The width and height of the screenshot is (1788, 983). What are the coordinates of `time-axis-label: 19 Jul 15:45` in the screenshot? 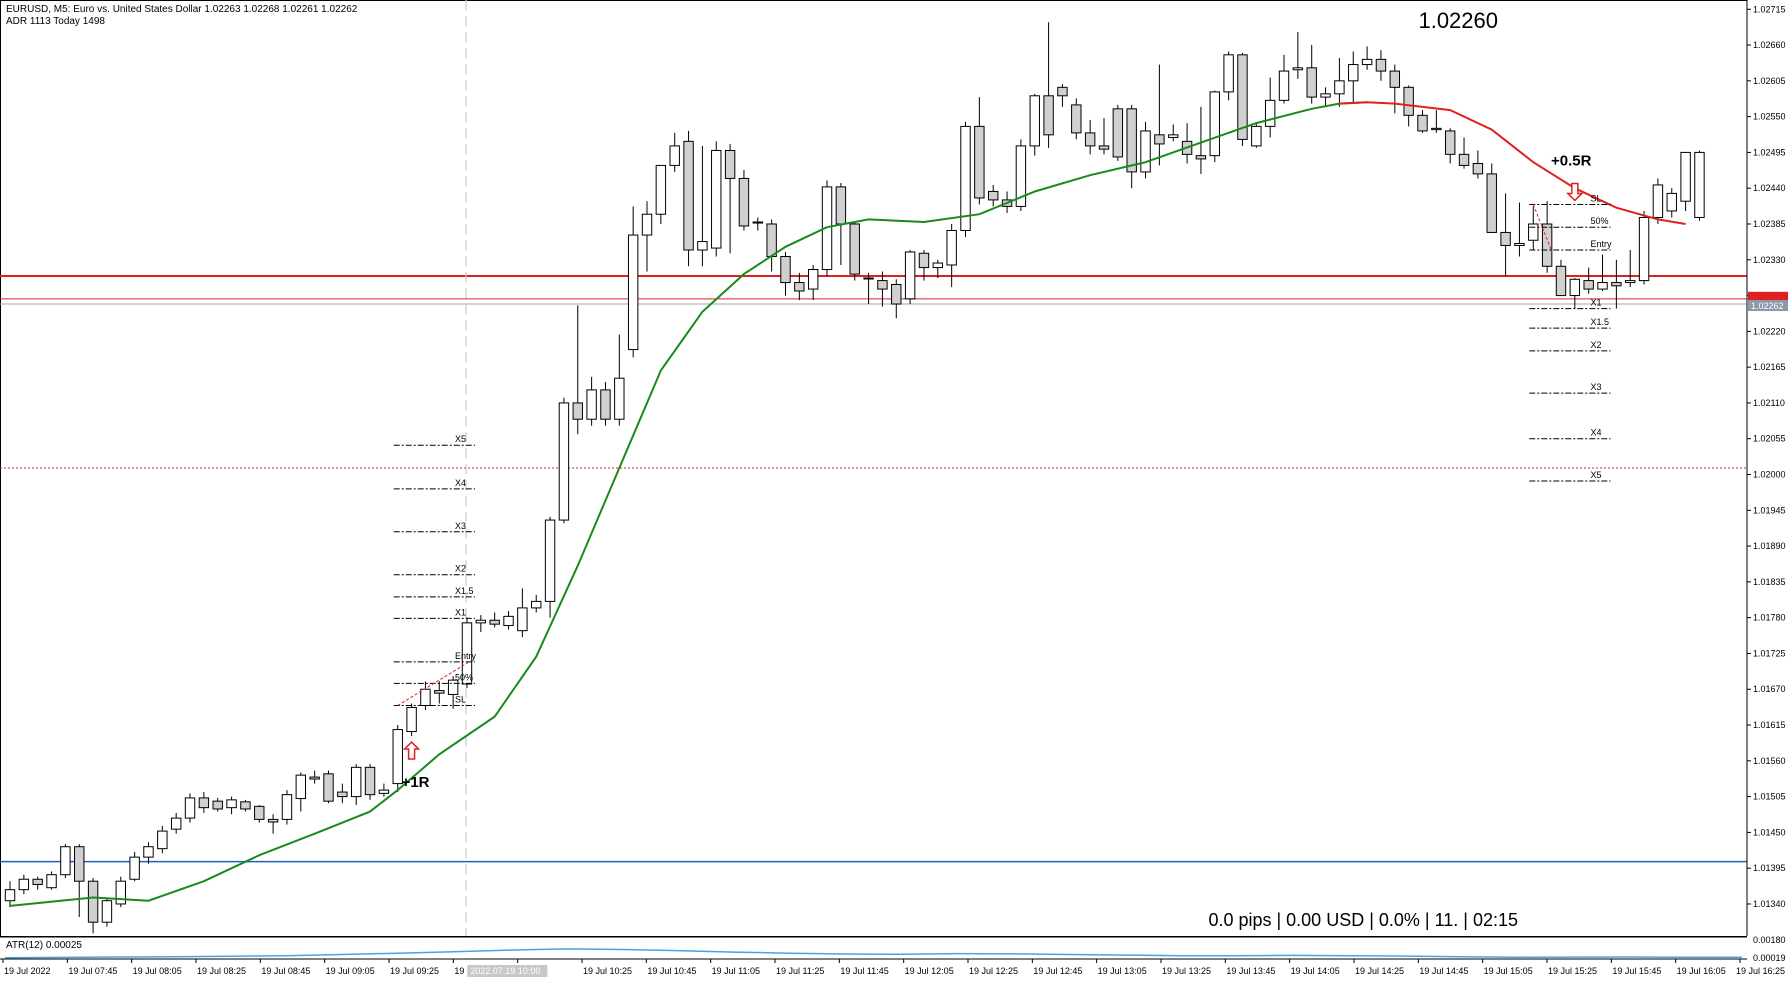 It's located at (1636, 971).